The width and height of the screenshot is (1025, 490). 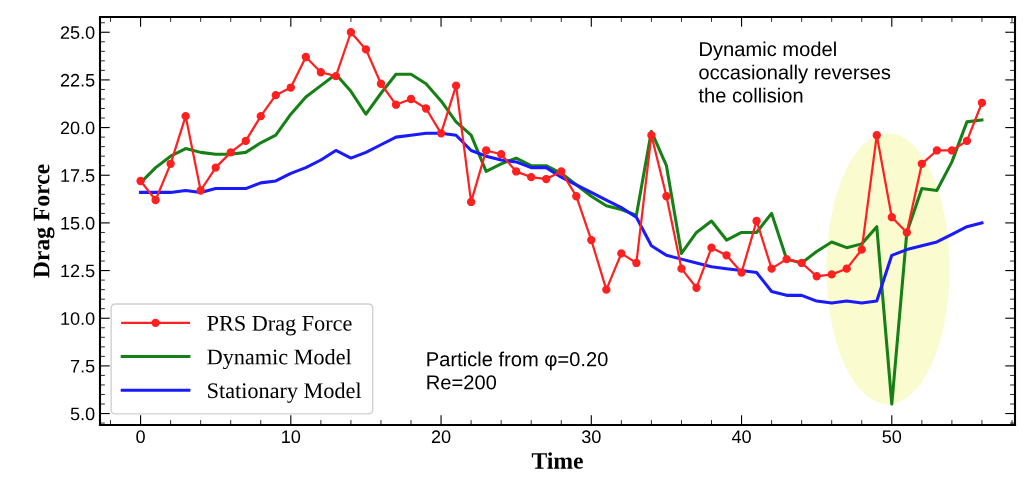 What do you see at coordinates (441, 437) in the screenshot?
I see `x-tick-label: 20` at bounding box center [441, 437].